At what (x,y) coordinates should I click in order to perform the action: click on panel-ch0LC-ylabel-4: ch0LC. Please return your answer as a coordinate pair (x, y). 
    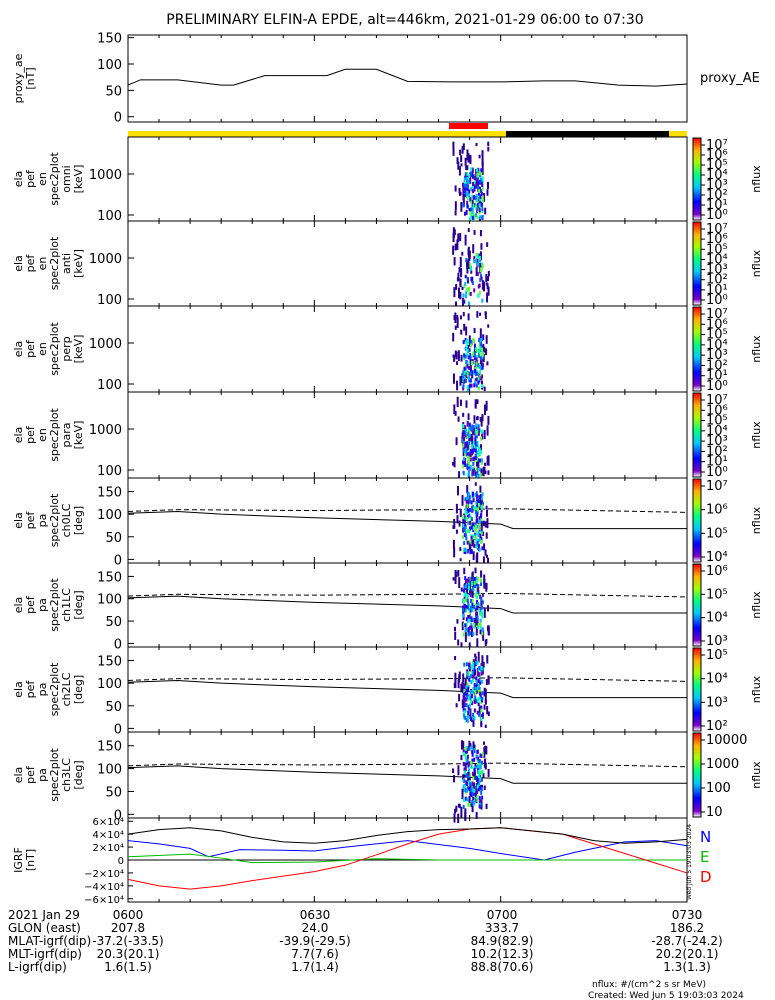
    Looking at the image, I should click on (66, 520).